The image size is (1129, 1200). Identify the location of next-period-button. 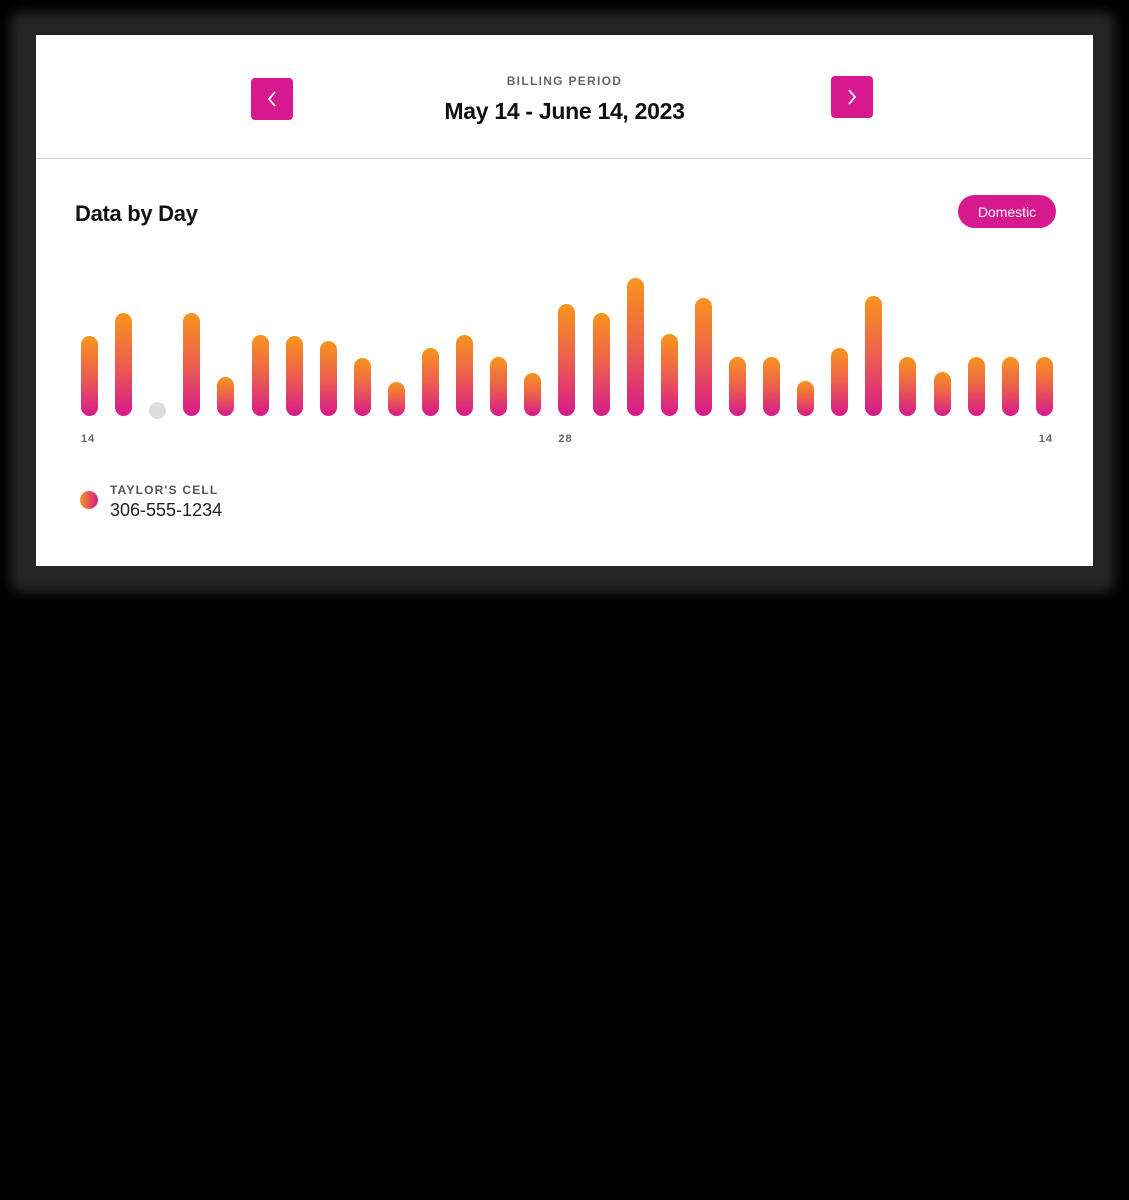
(852, 97).